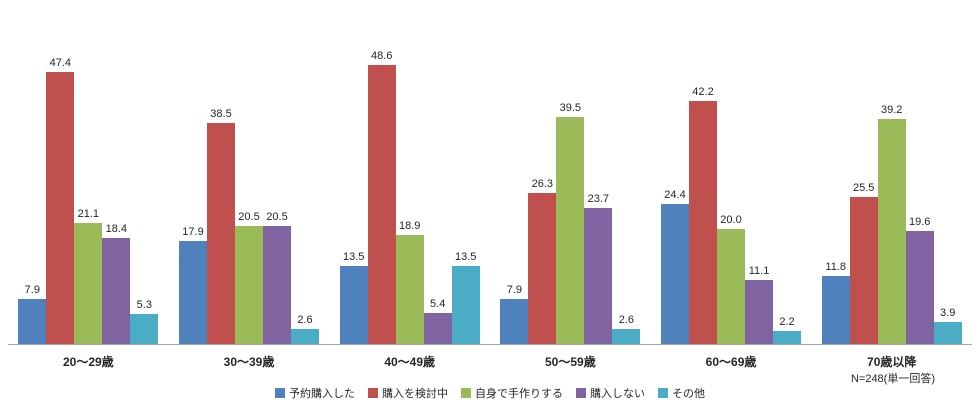 Image resolution: width=980 pixels, height=406 pixels. What do you see at coordinates (835, 267) in the screenshot?
I see `bar-value-label: 11.8` at bounding box center [835, 267].